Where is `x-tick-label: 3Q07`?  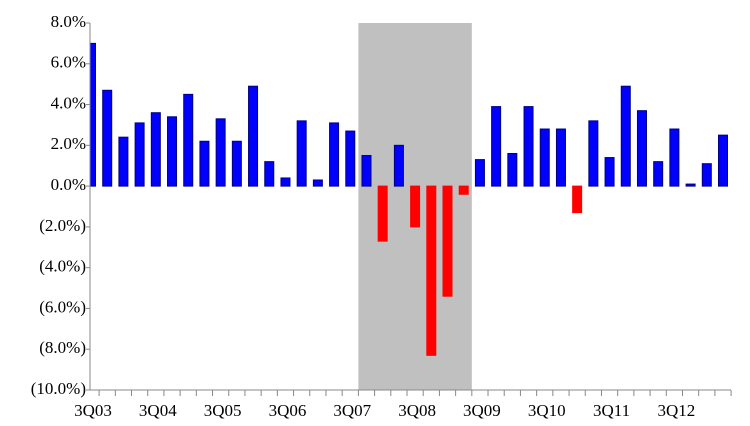
x-tick-label: 3Q07 is located at coordinates (352, 410).